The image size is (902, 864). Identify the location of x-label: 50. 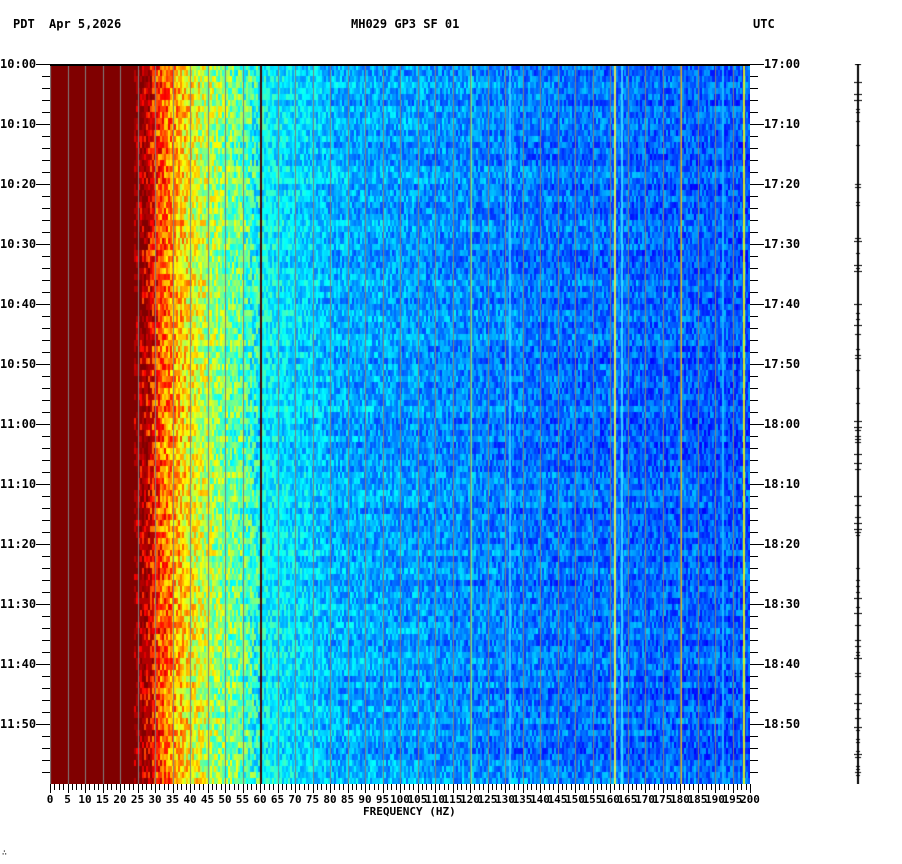
(225, 799).